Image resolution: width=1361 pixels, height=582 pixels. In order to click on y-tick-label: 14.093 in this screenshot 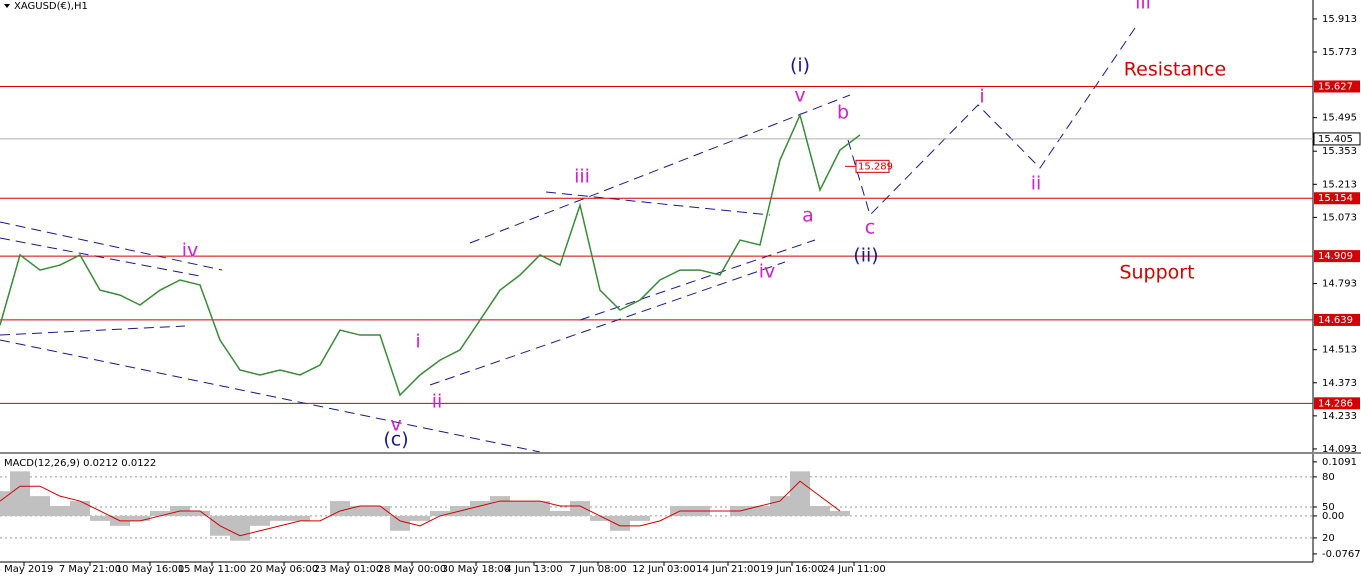, I will do `click(1339, 449)`.